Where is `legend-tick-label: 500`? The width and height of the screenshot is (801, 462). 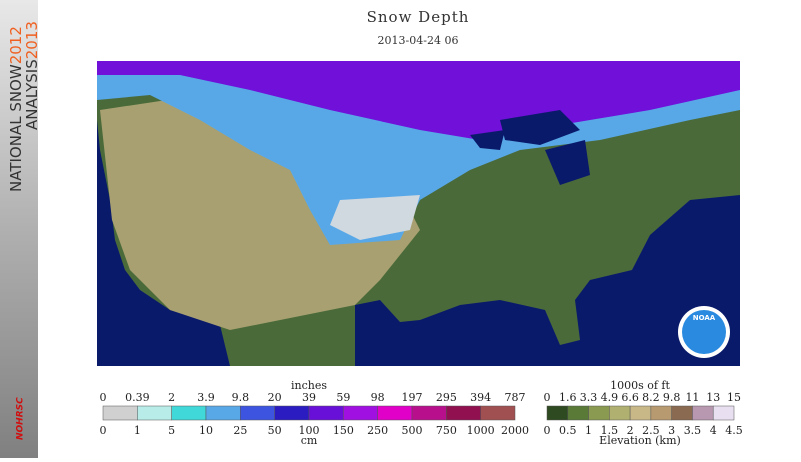 legend-tick-label: 500 is located at coordinates (412, 430).